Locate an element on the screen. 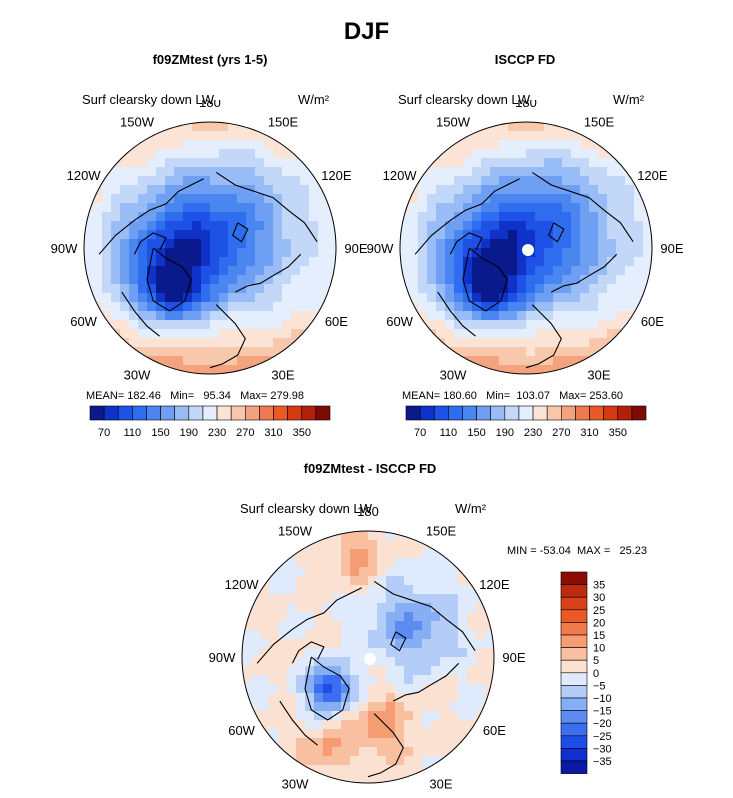 Image resolution: width=733 pixels, height=798 pixels. panel-3-lon-label: 60W is located at coordinates (241, 730).